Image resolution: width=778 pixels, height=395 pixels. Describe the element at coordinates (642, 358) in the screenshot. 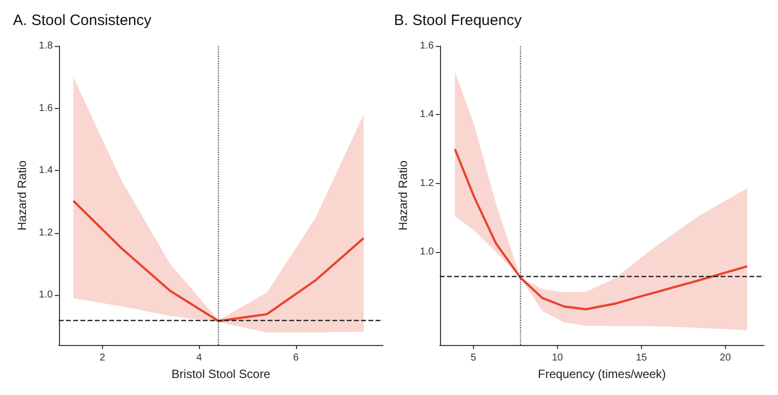

I see `x-tick-label: 15` at that location.